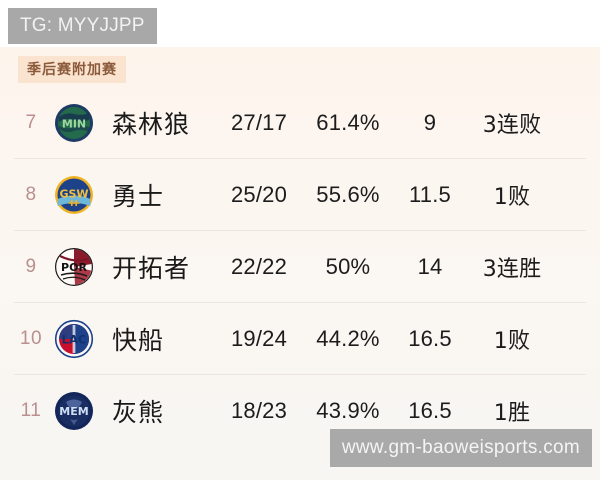 The image size is (600, 480). I want to click on team-games-behind: 9, so click(430, 122).